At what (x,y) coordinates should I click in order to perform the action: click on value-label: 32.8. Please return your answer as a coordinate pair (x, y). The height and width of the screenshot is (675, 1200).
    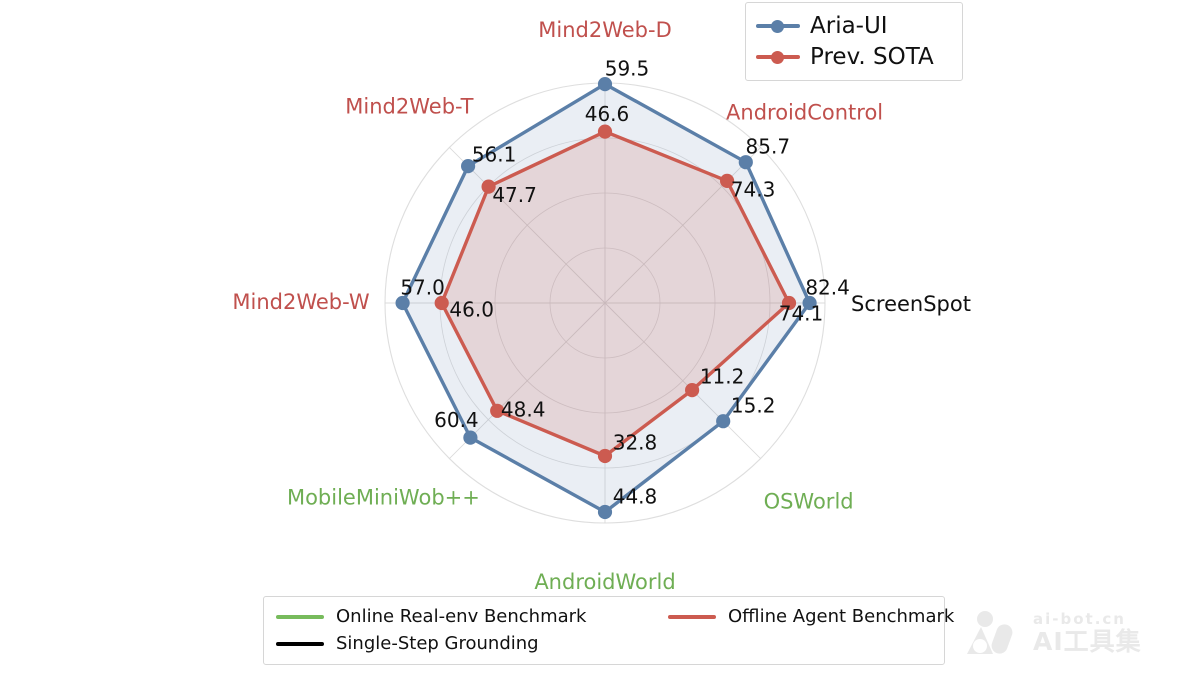
    Looking at the image, I should click on (635, 443).